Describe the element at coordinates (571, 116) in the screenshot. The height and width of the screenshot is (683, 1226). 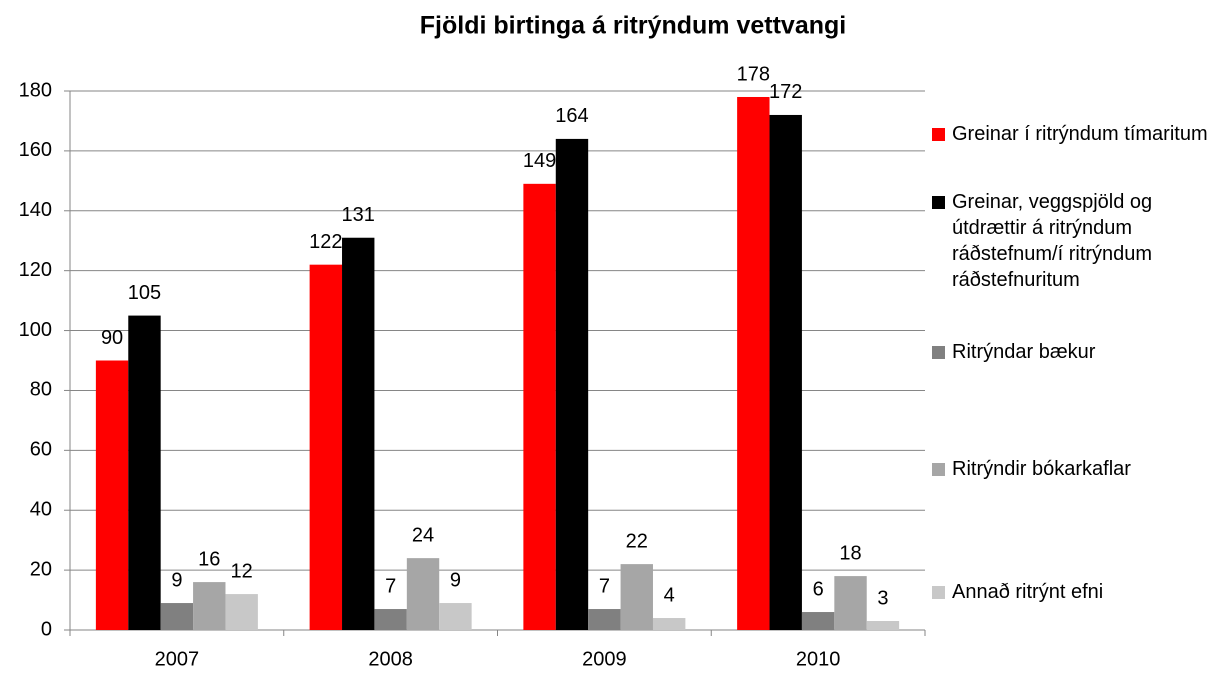
I see `data-label: 164` at that location.